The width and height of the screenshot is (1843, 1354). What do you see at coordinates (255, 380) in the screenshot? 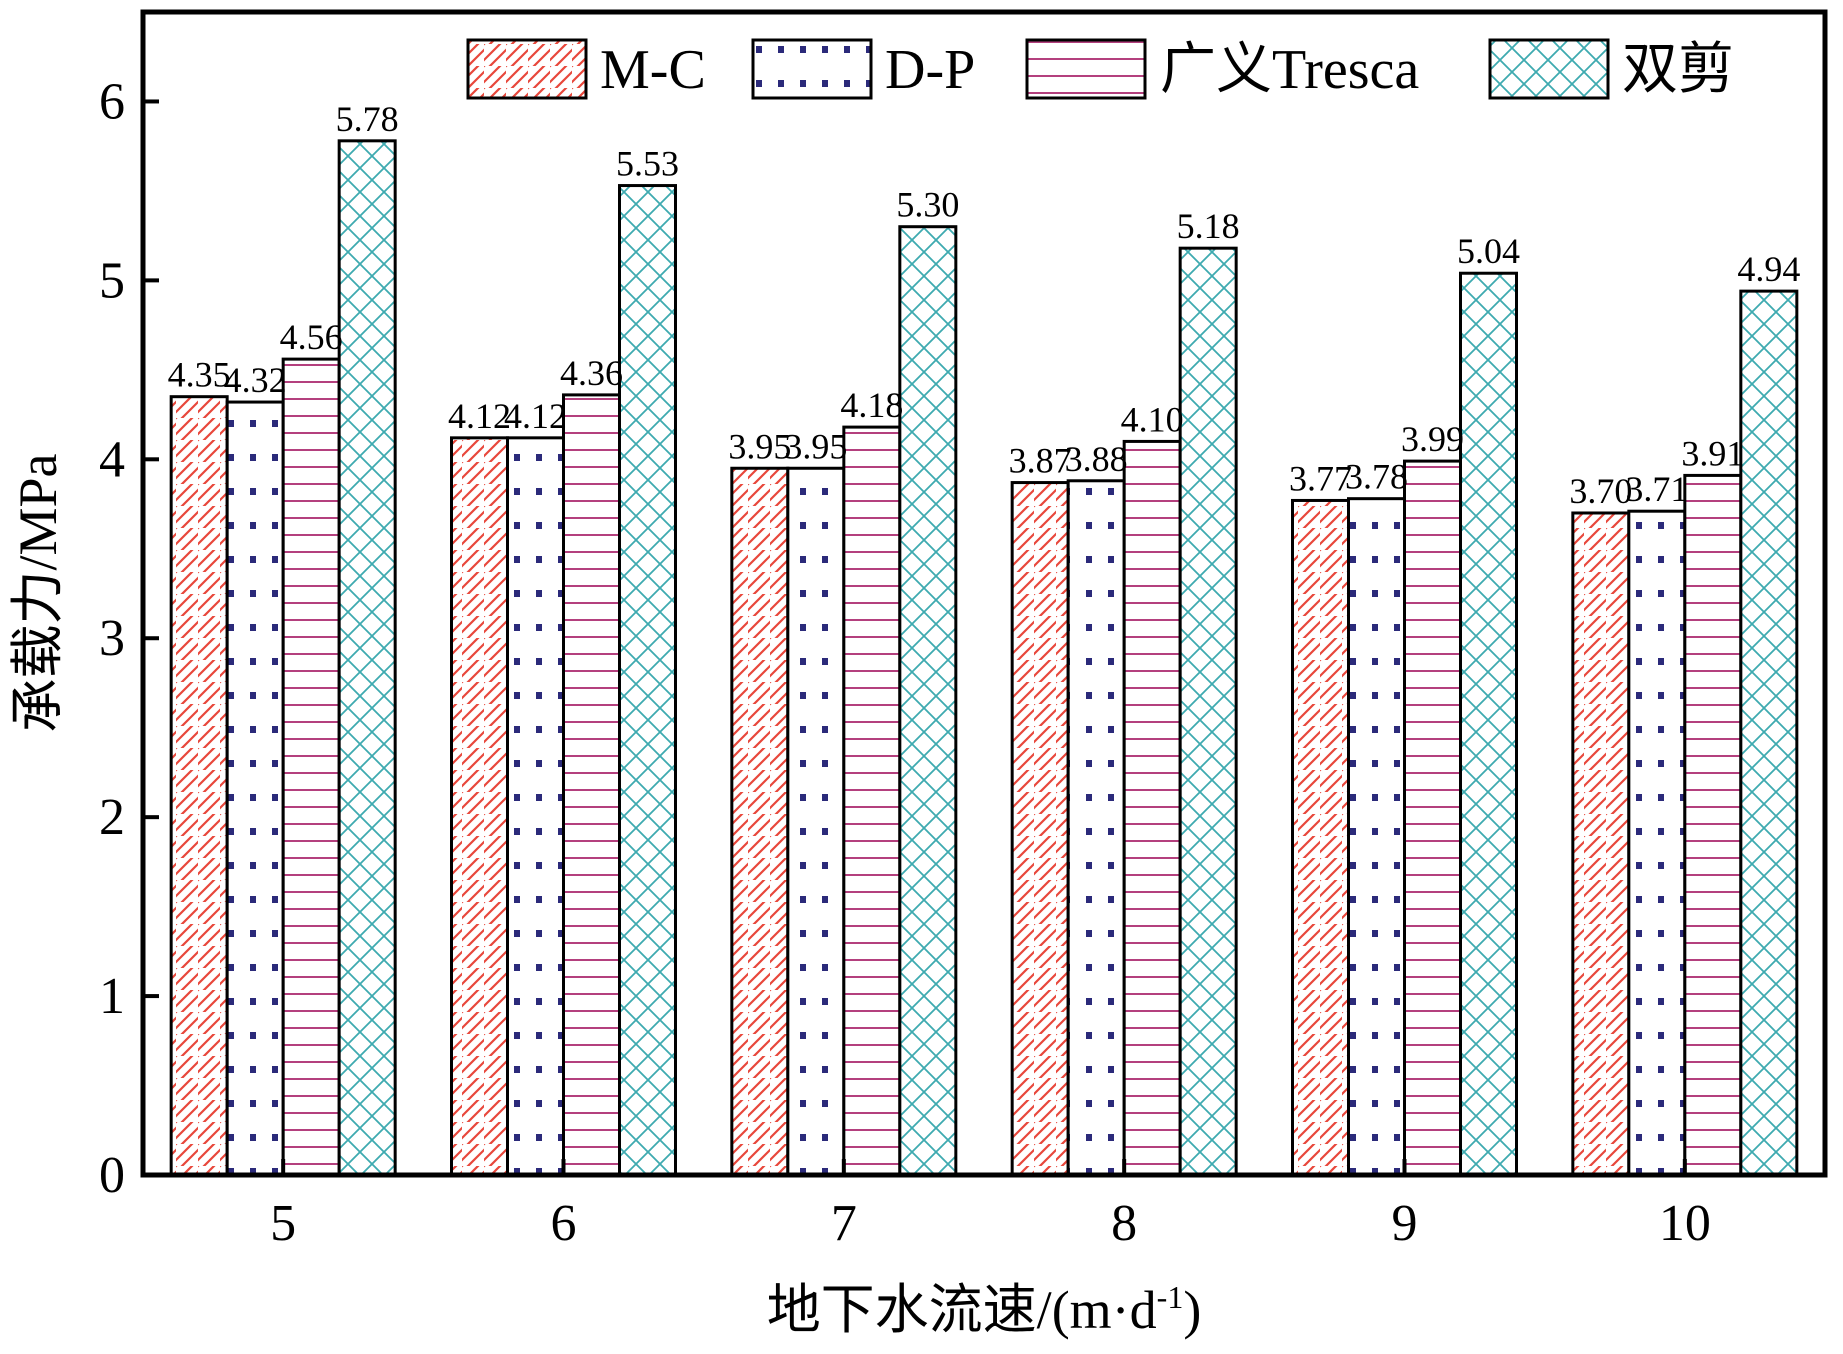
I see `data-label-d-p-5: 4.32` at bounding box center [255, 380].